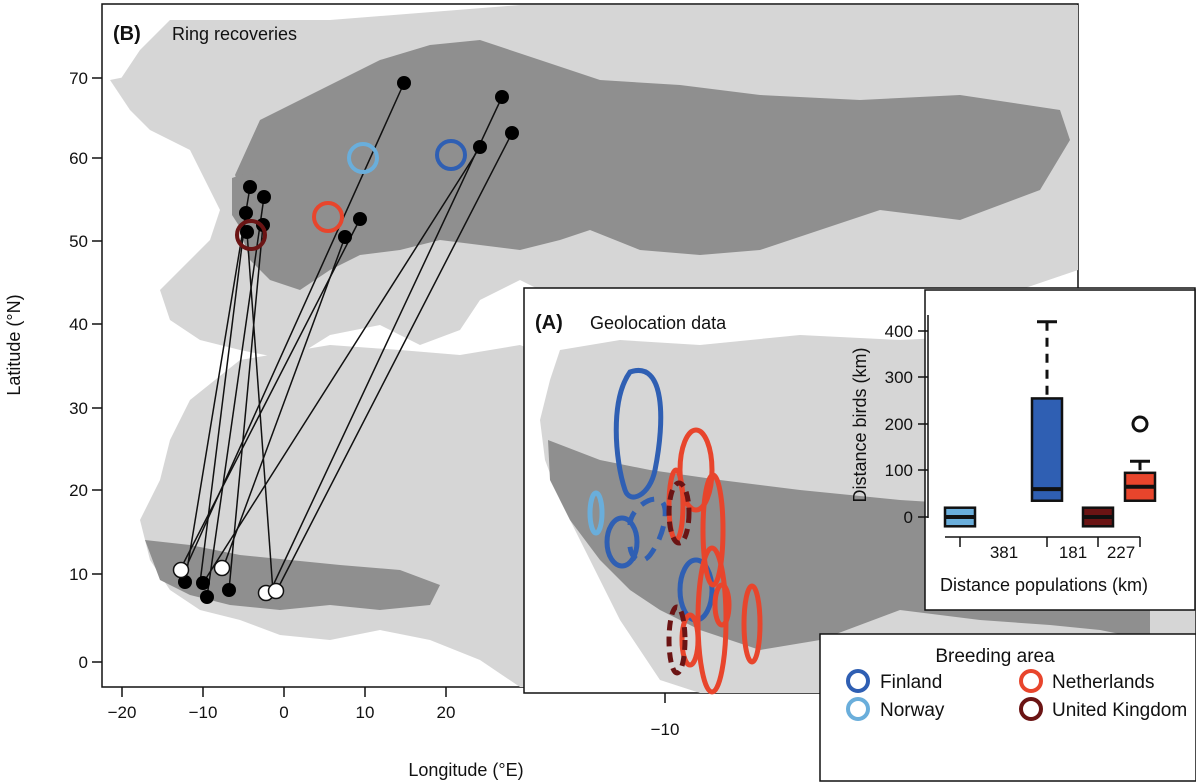 The width and height of the screenshot is (1196, 784). Describe the element at coordinates (363, 158) in the screenshot. I see `ring-norway` at that location.